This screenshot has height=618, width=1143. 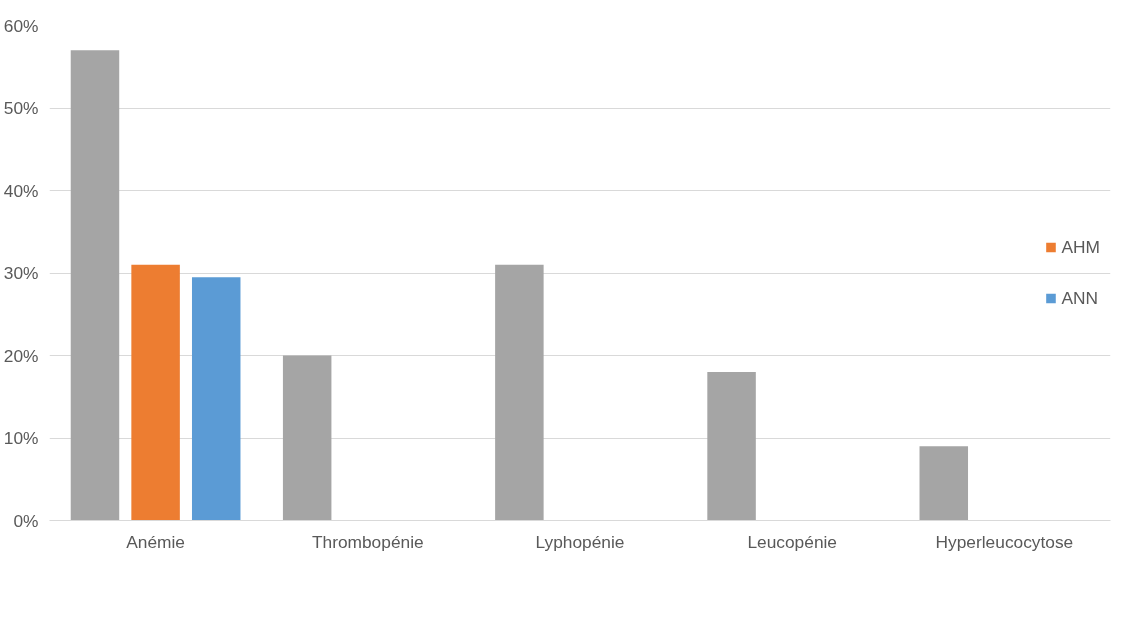 What do you see at coordinates (792, 541) in the screenshot?
I see `x-tick-label: Leucopénie` at bounding box center [792, 541].